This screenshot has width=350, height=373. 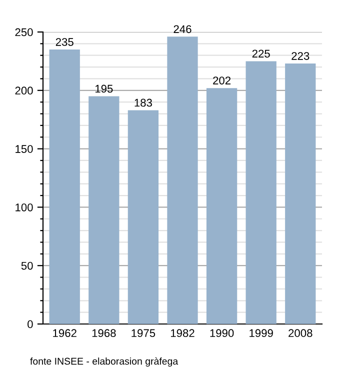 What do you see at coordinates (104, 333) in the screenshot?
I see `x-tick-label: 1968` at bounding box center [104, 333].